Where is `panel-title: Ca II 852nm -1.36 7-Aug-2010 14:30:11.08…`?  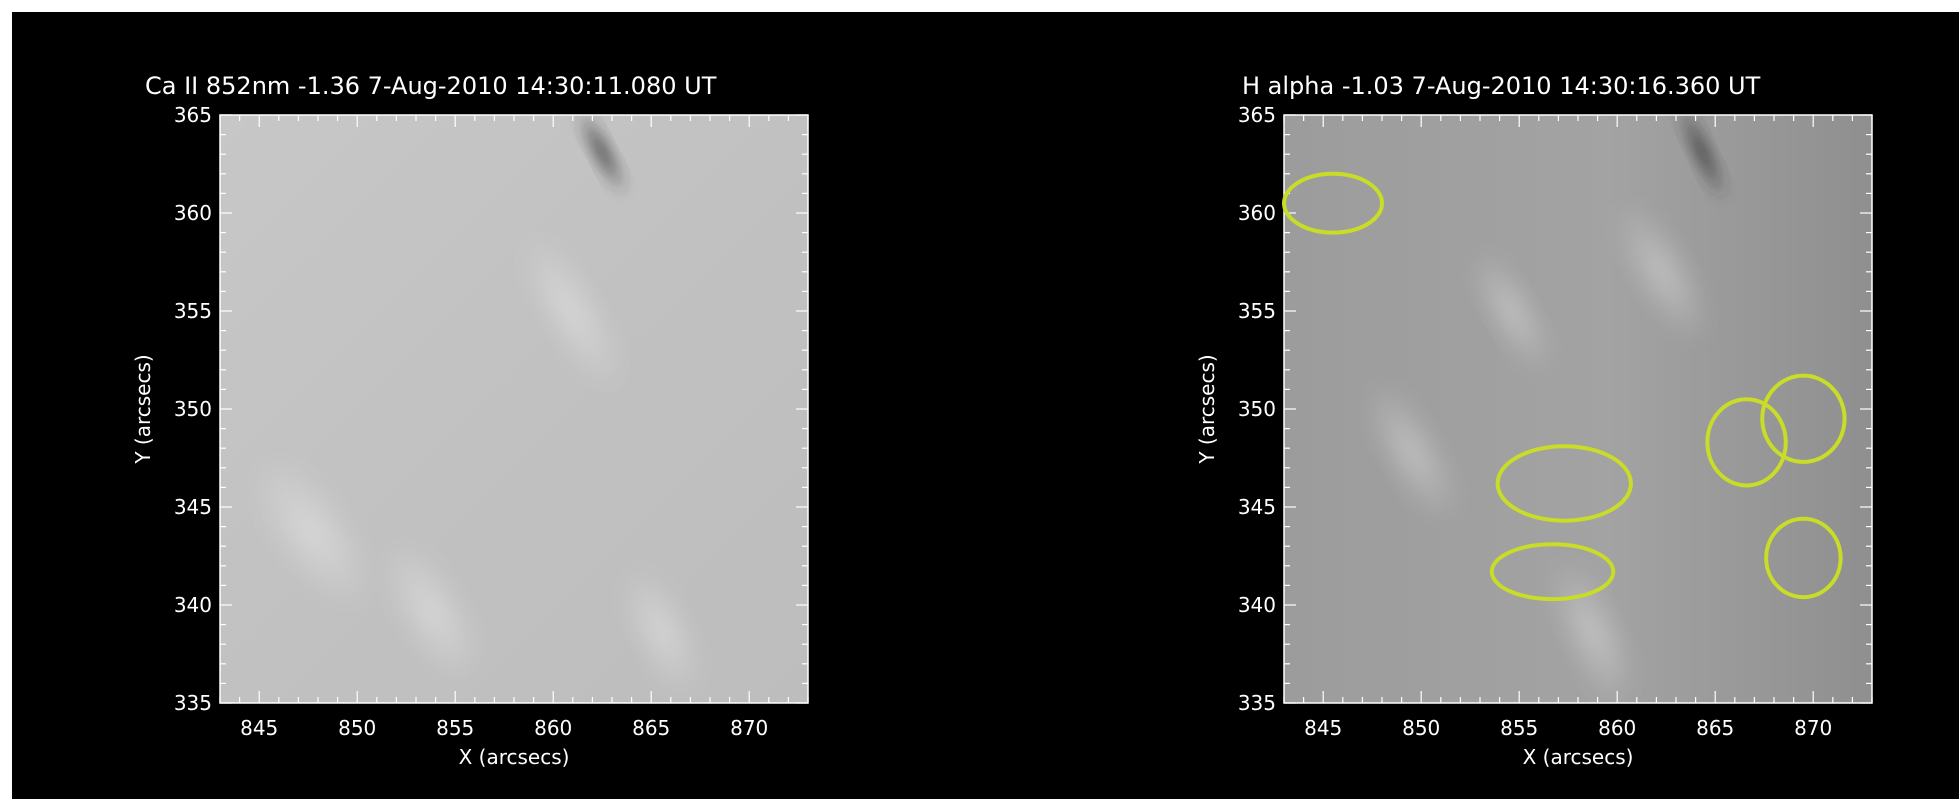
panel-title: Ca II 852nm -1.36 7-Aug-2010 14:30:11.08… is located at coordinates (431, 86).